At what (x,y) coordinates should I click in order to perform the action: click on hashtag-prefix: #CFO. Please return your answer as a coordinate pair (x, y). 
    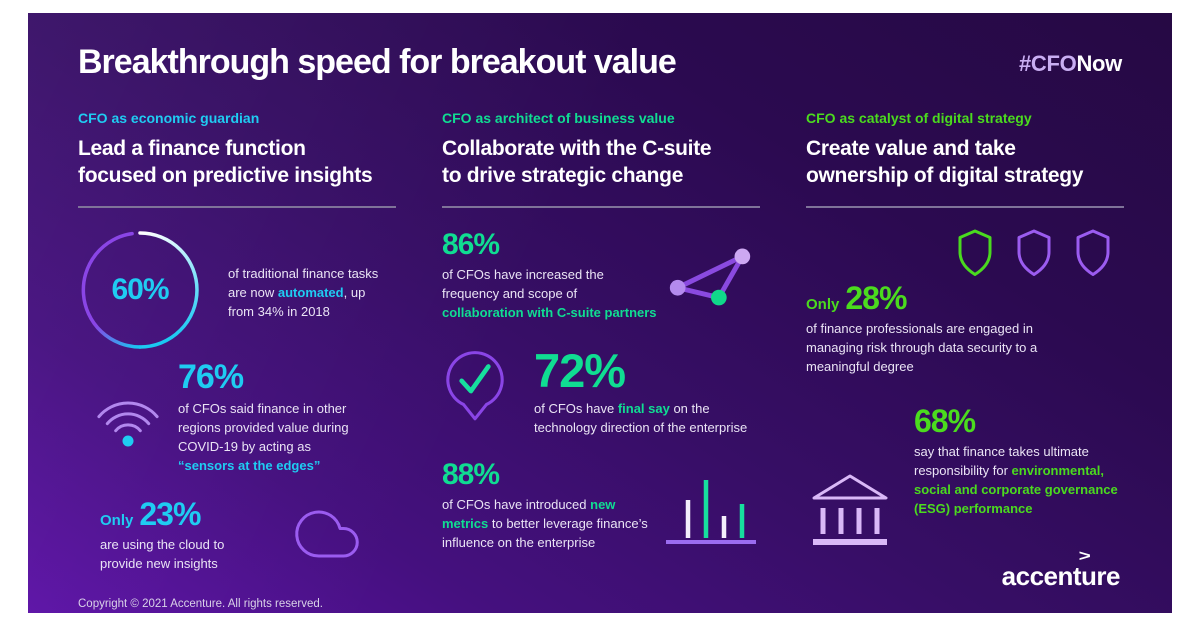
    Looking at the image, I should click on (1047, 63).